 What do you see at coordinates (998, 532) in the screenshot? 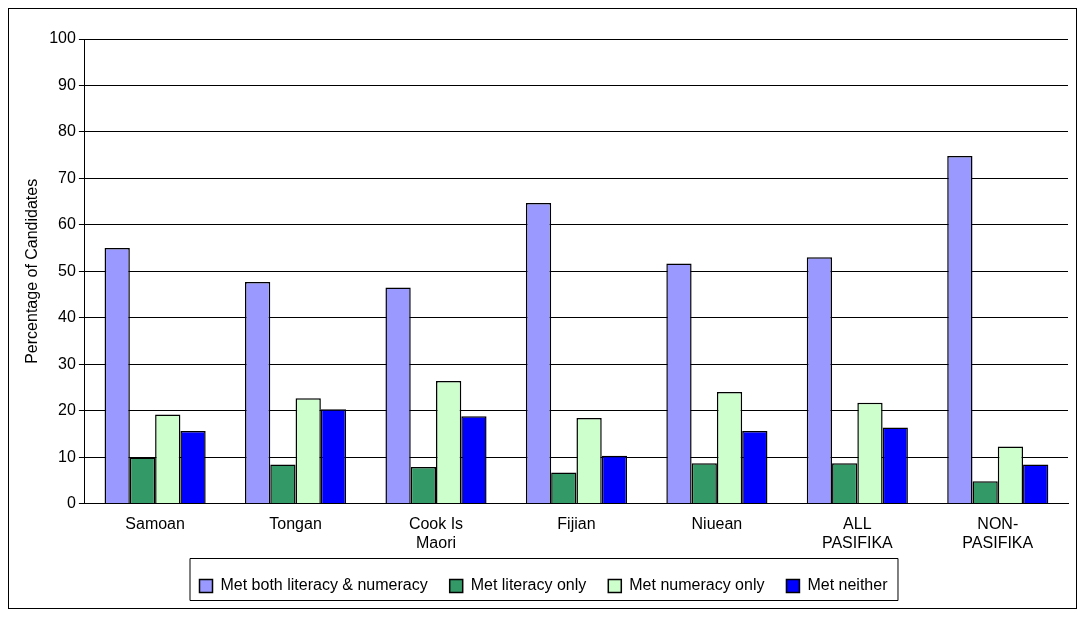
I see `x-tick-label: NON-PASIFIKA` at bounding box center [998, 532].